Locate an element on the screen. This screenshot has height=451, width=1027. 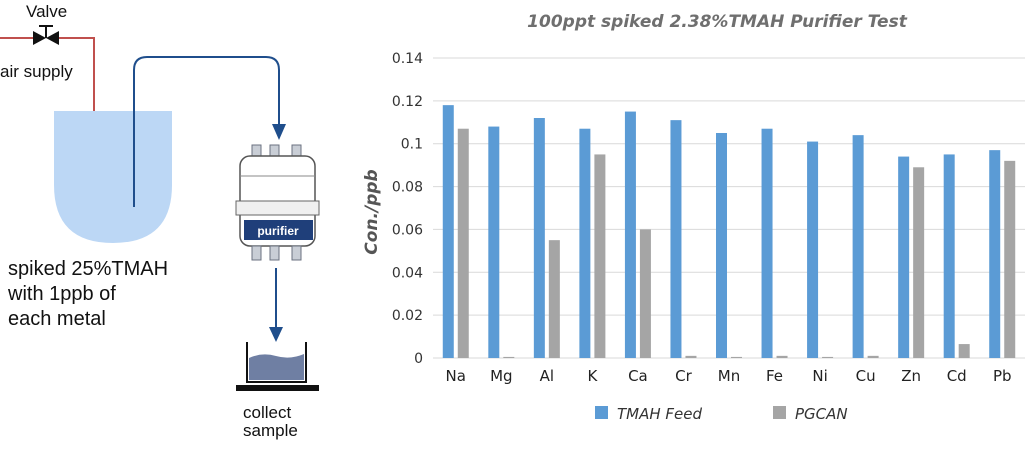
bar-tmah-feed-cd is located at coordinates (949, 256).